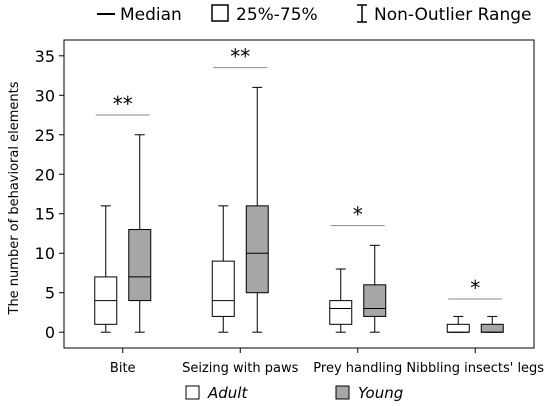 The width and height of the screenshot is (550, 406). I want to click on y-tick-label: 20, so click(45, 174).